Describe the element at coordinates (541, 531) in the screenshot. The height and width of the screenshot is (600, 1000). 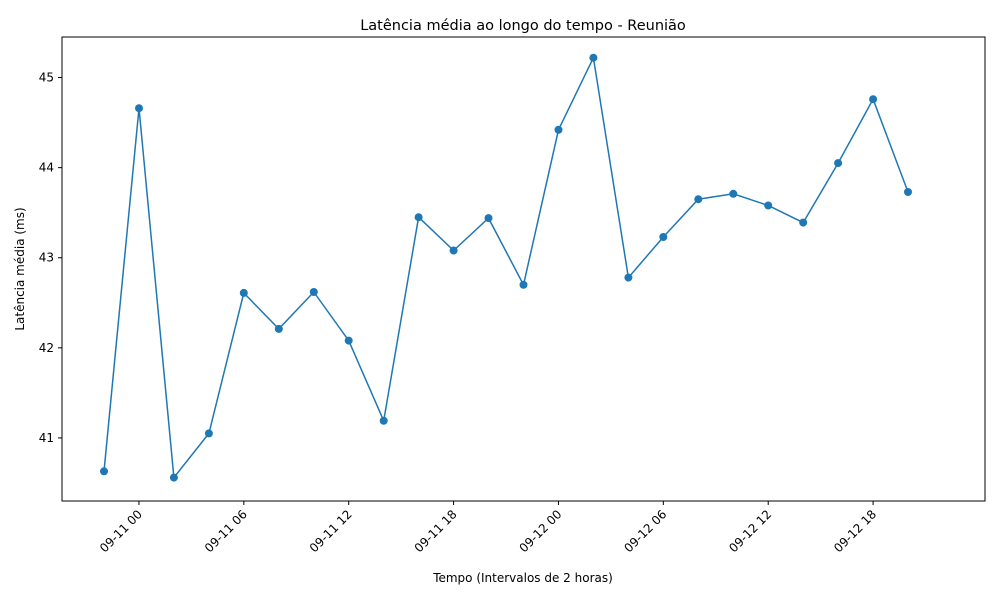
I see `x-tick-label: 09-12 00` at that location.